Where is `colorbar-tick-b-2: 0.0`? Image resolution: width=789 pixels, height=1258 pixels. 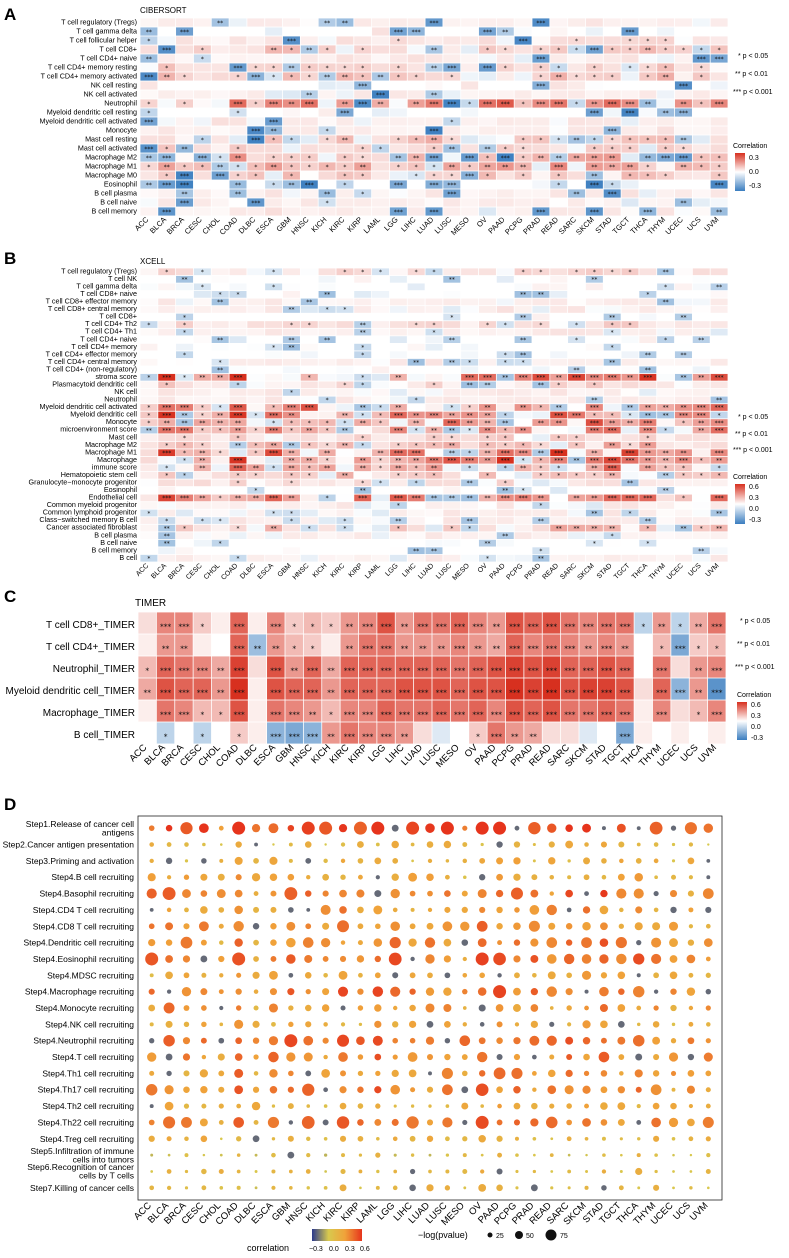 colorbar-tick-b-2: 0.0 is located at coordinates (754, 509).